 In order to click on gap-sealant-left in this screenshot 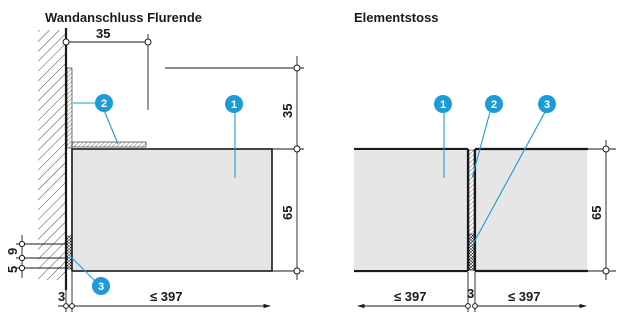, I will do `click(69, 252)`.